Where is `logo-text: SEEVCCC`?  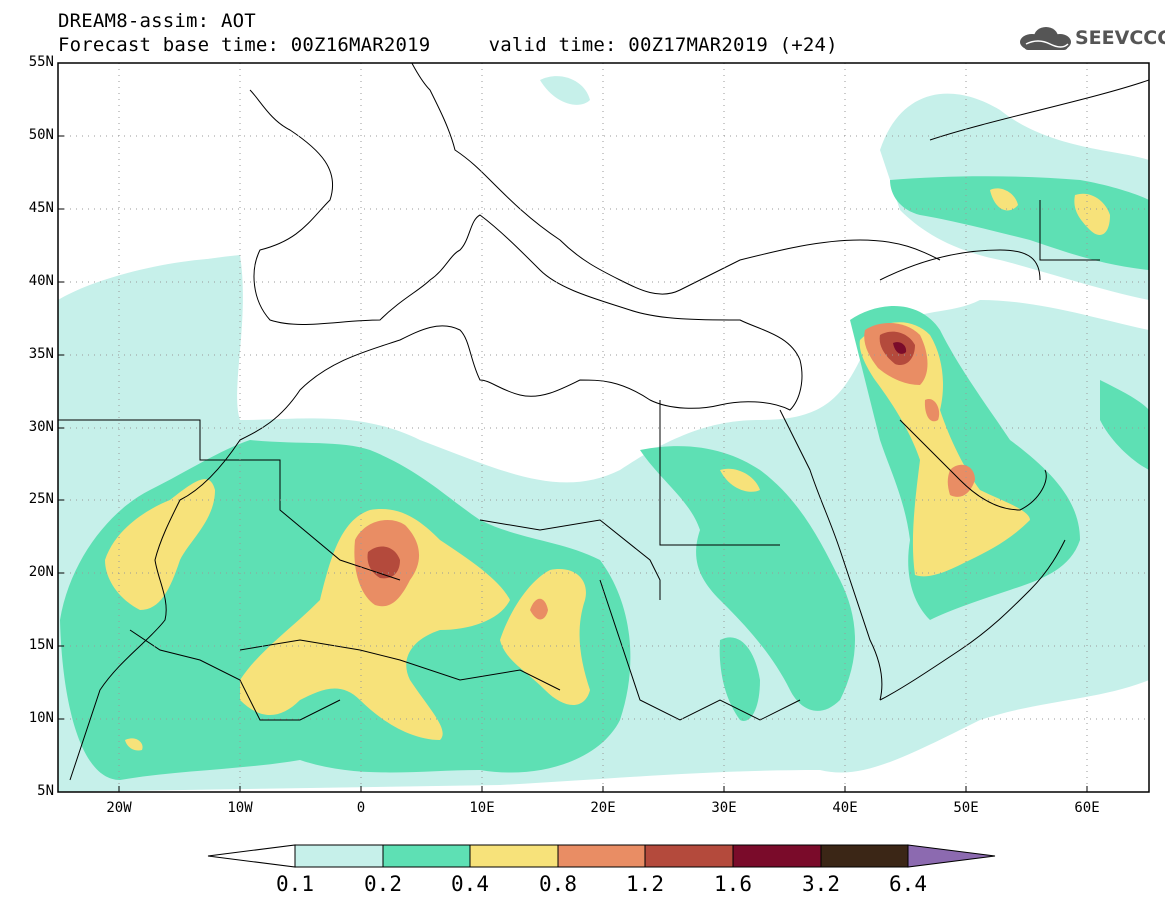
logo-text: SEEVCCC is located at coordinates (1120, 38).